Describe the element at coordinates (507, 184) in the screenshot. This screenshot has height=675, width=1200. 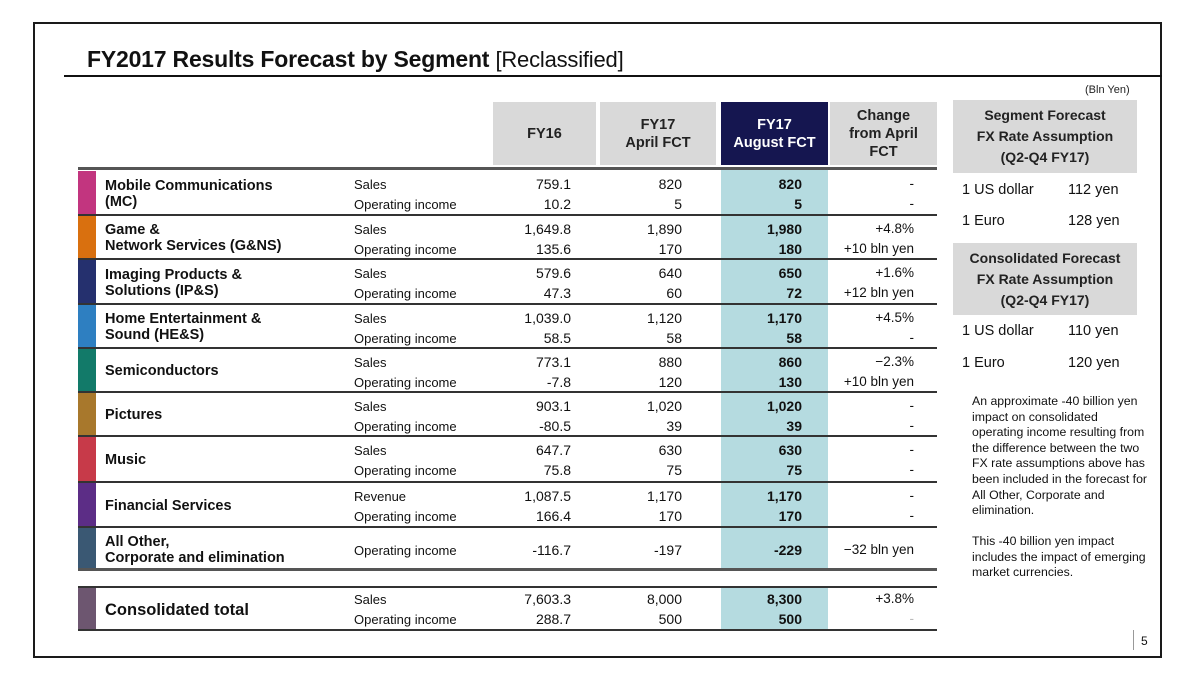
I see `table-row: Sales 759.1 820 820 -` at that location.